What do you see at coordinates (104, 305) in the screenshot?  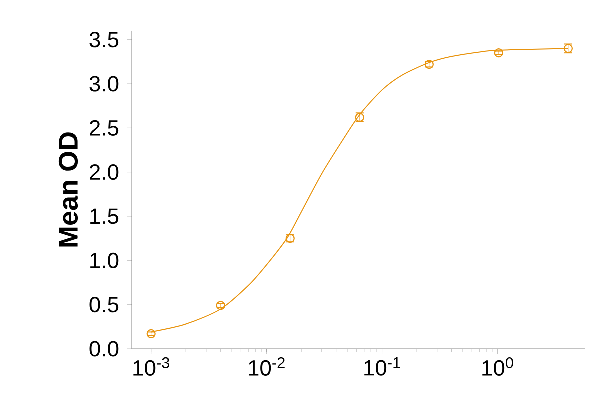 I see `y-tick-label: 0.5` at bounding box center [104, 305].